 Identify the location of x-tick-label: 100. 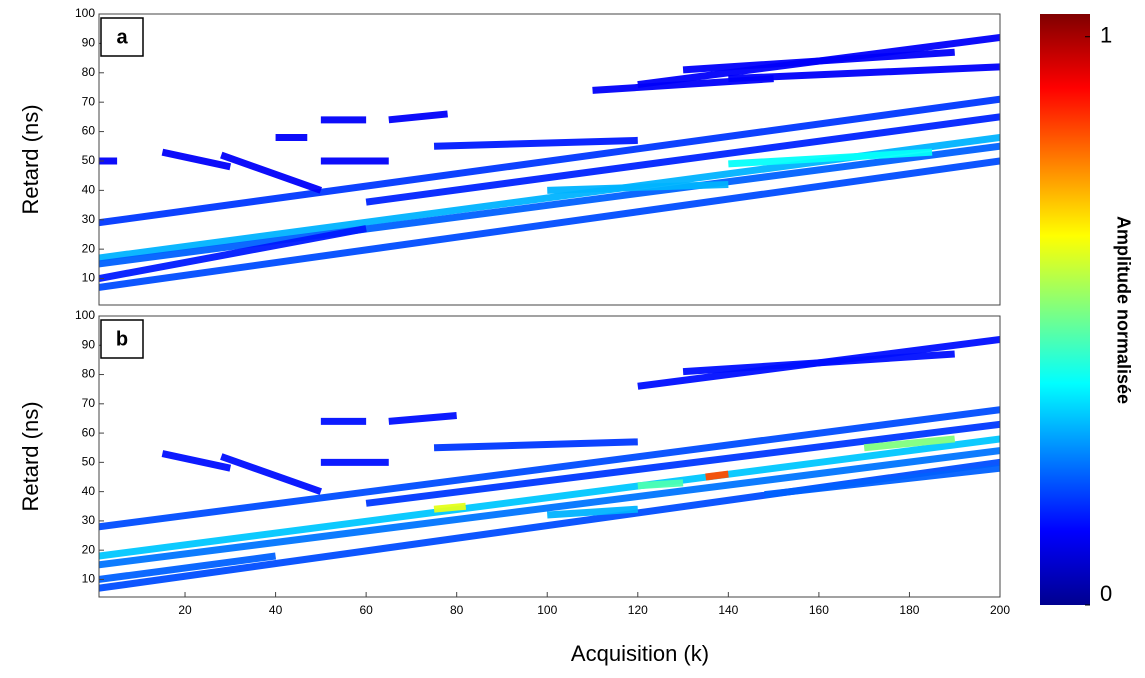
(547, 610).